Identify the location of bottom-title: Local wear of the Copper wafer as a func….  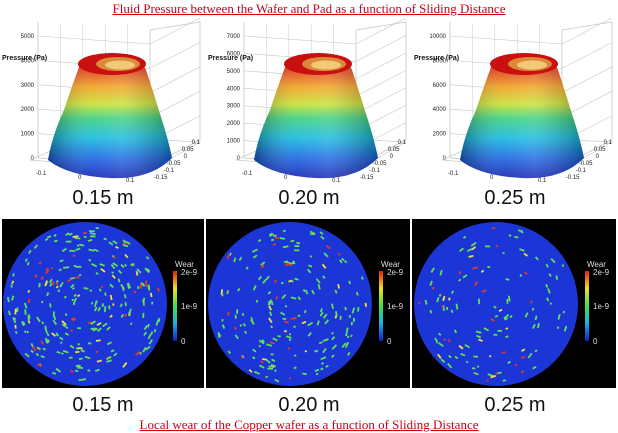
(309, 424).